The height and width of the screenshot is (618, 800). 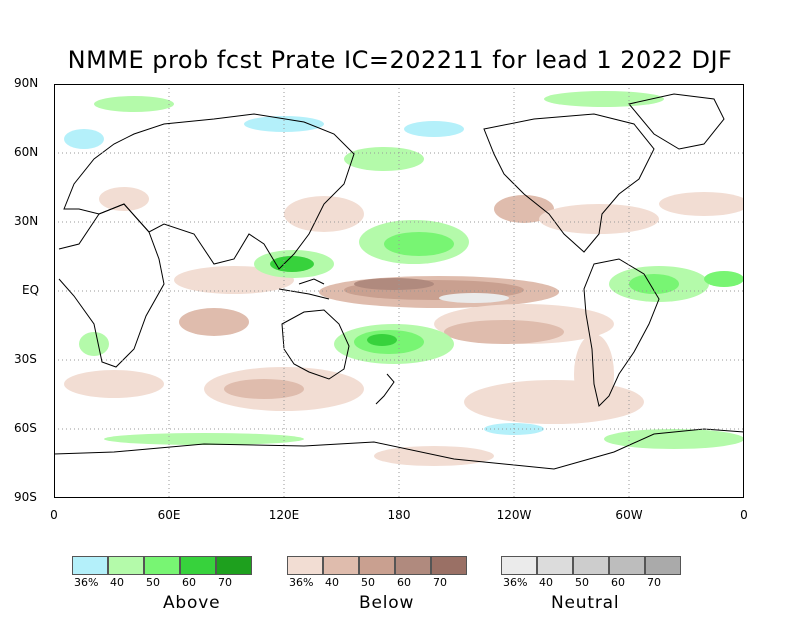 What do you see at coordinates (26, 152) in the screenshot?
I see `lat-label-60n: 60N` at bounding box center [26, 152].